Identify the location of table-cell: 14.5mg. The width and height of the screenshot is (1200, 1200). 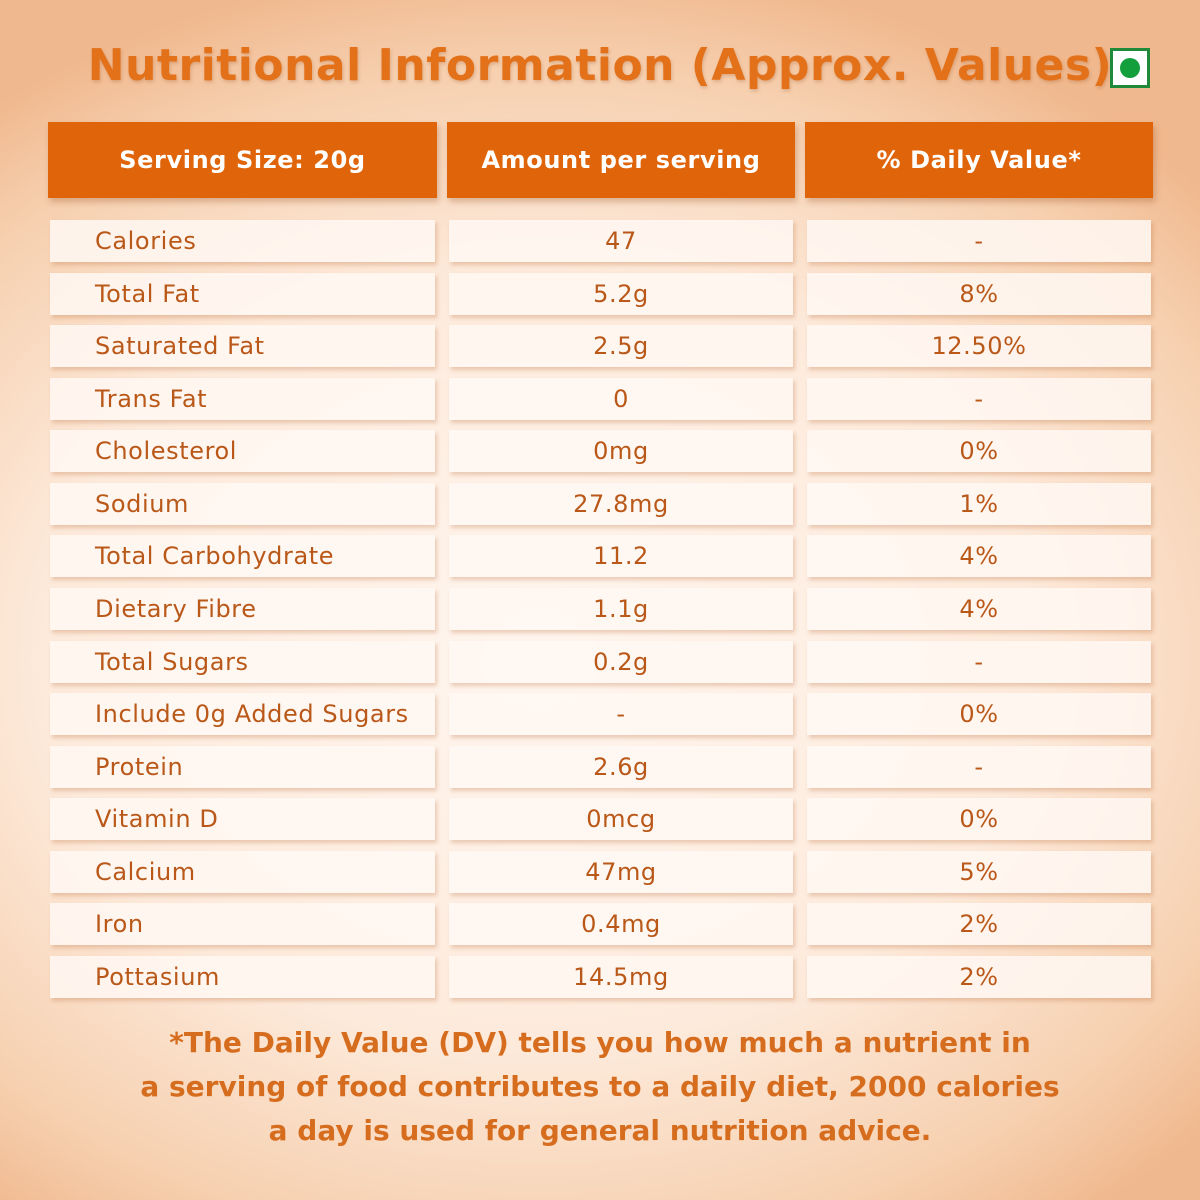
(621, 977).